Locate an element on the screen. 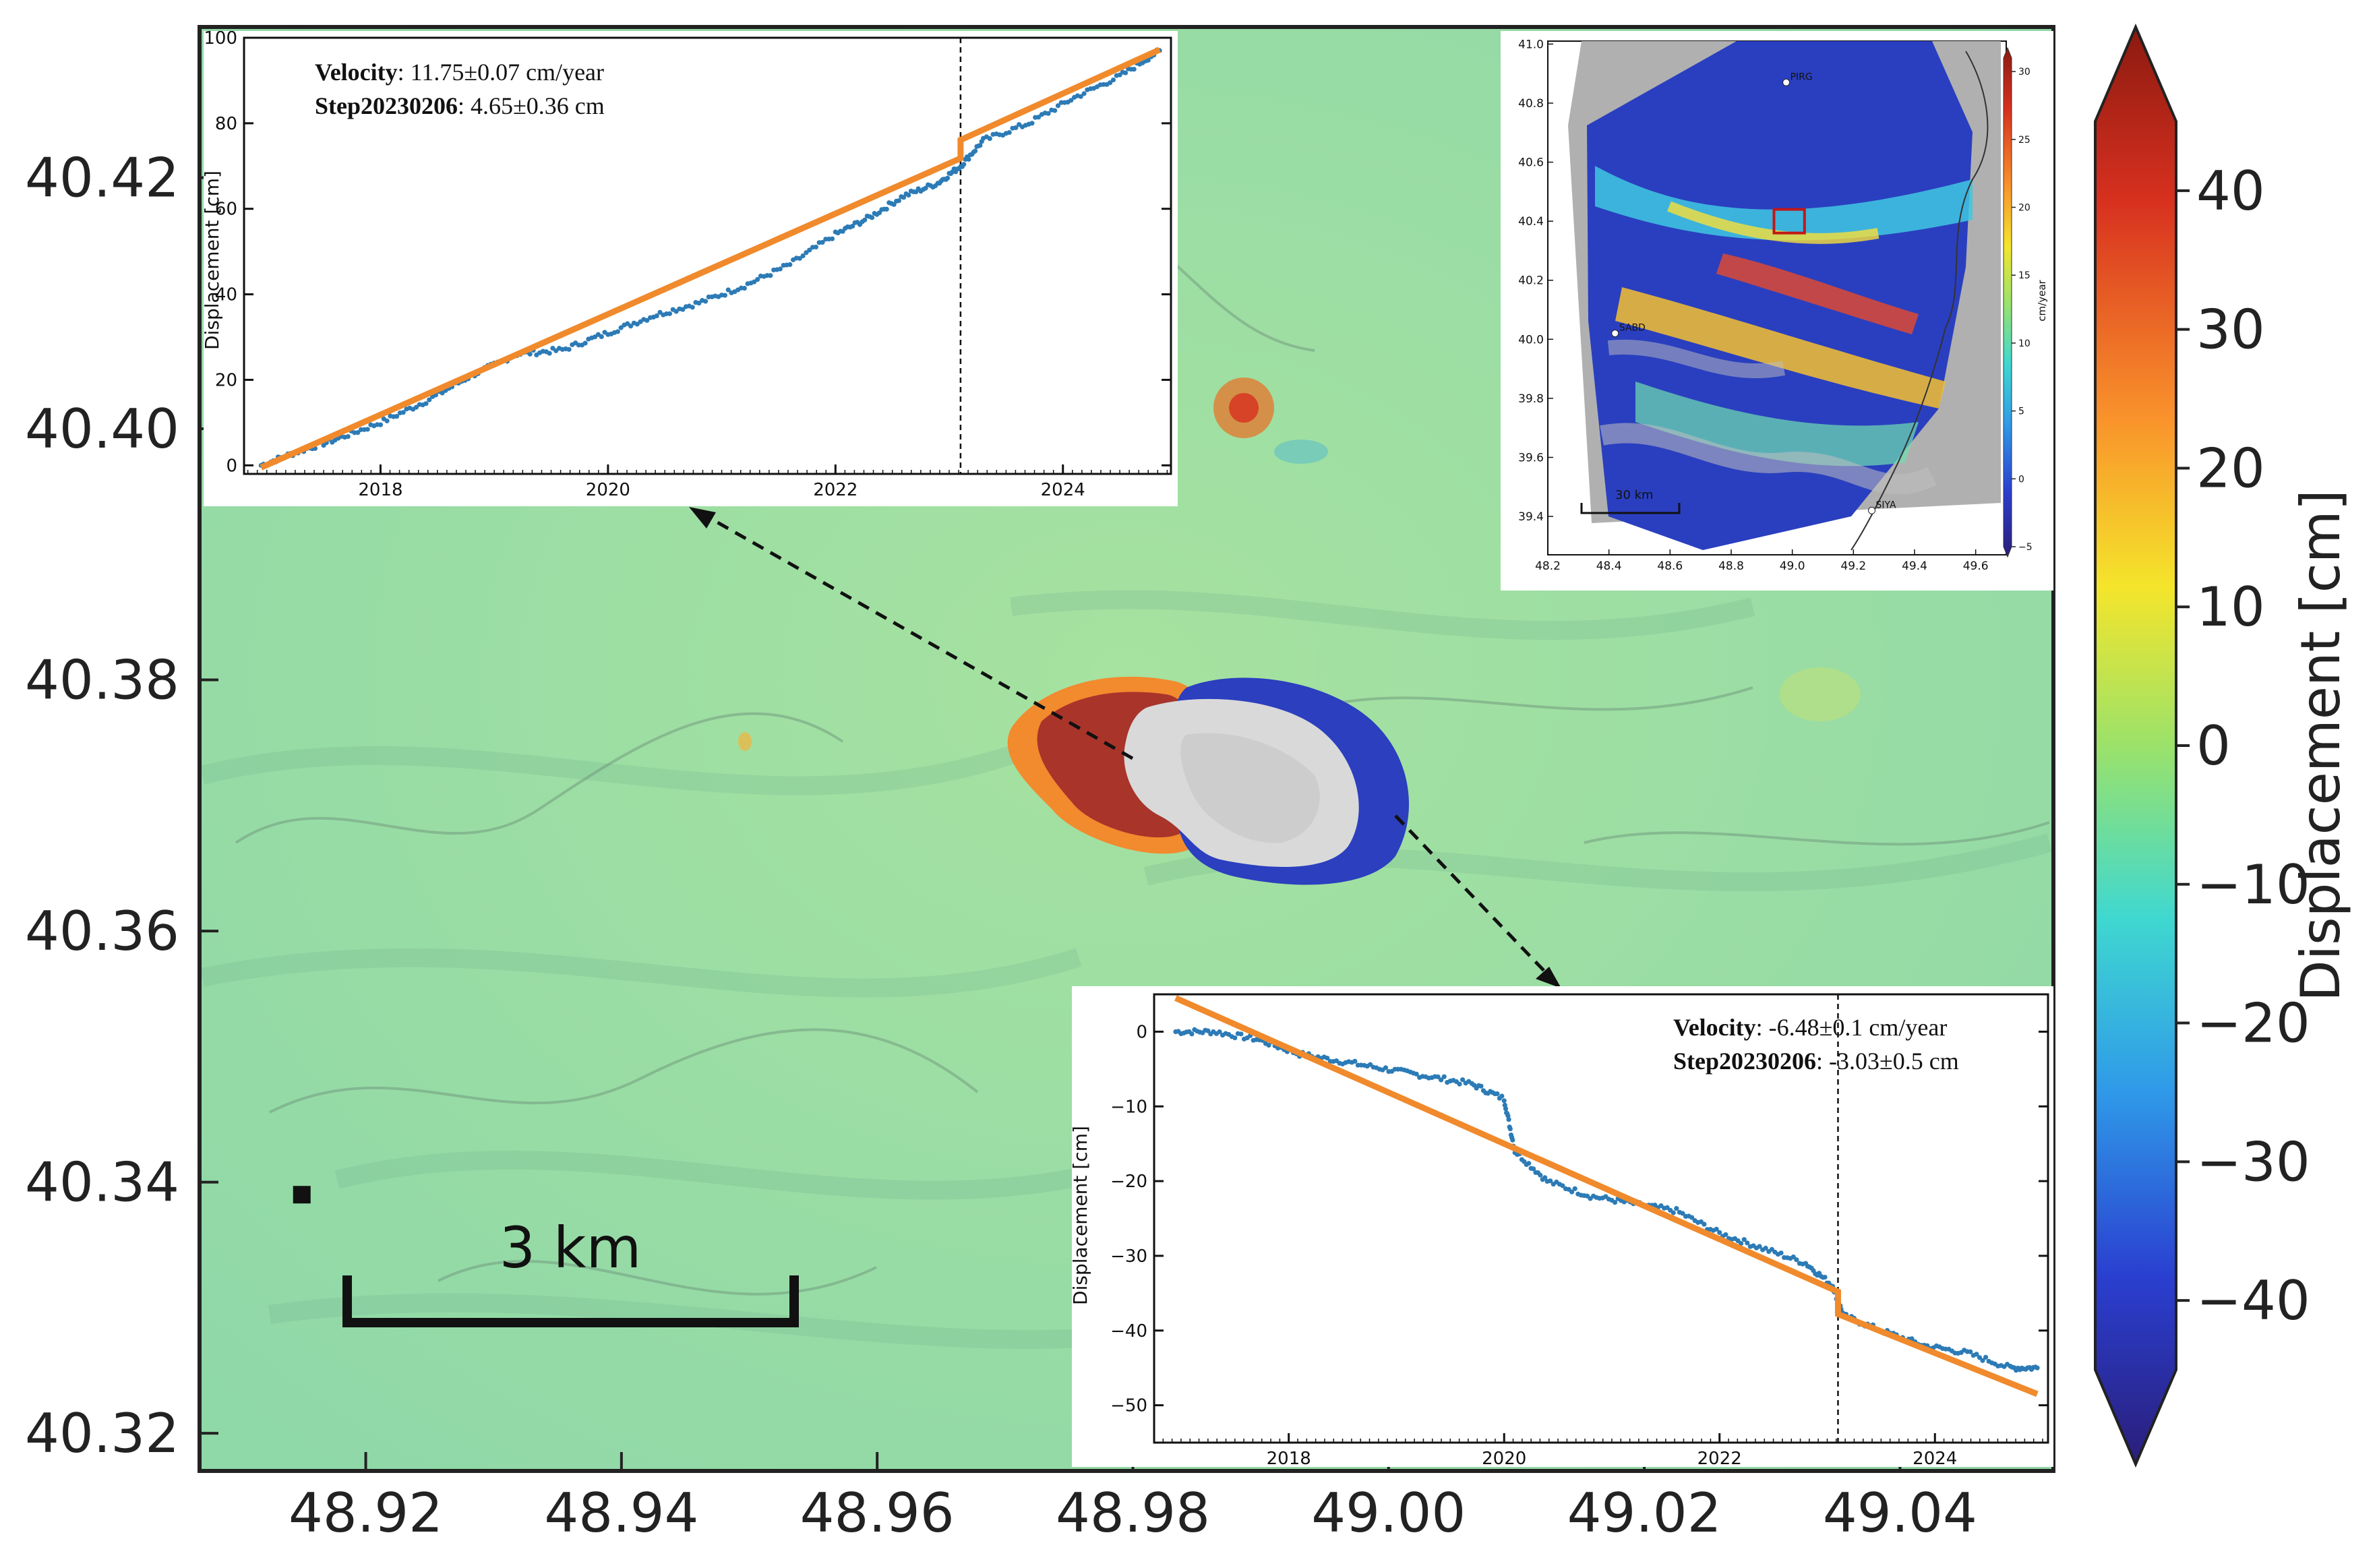 This screenshot has width=2377, height=1568. colorbar-tick-label: −40 is located at coordinates (2253, 1300).